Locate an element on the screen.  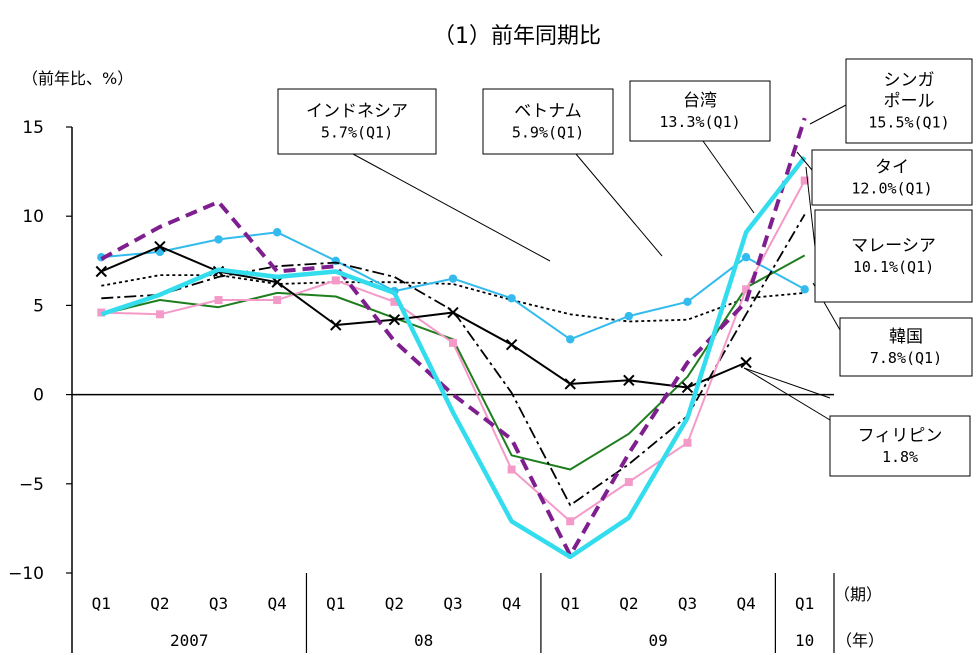
x-ticks: Q1 Q2 Q3 Q4 Q1 Q2 Q3 Q4 Q1 Q2 Q3 Q4 Q1 2007 08 09 10 is located at coordinates (453, 622).